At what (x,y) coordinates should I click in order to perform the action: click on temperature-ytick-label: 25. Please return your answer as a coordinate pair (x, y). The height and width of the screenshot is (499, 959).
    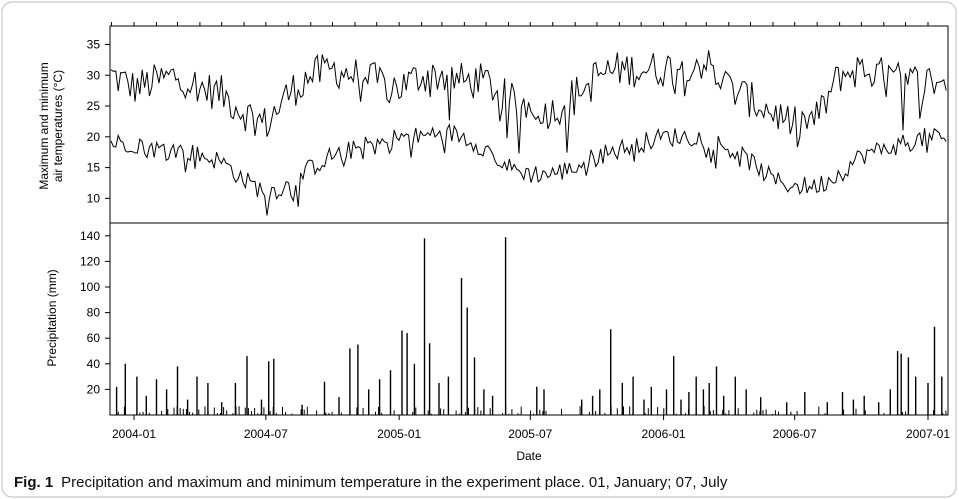
    Looking at the image, I should click on (94, 106).